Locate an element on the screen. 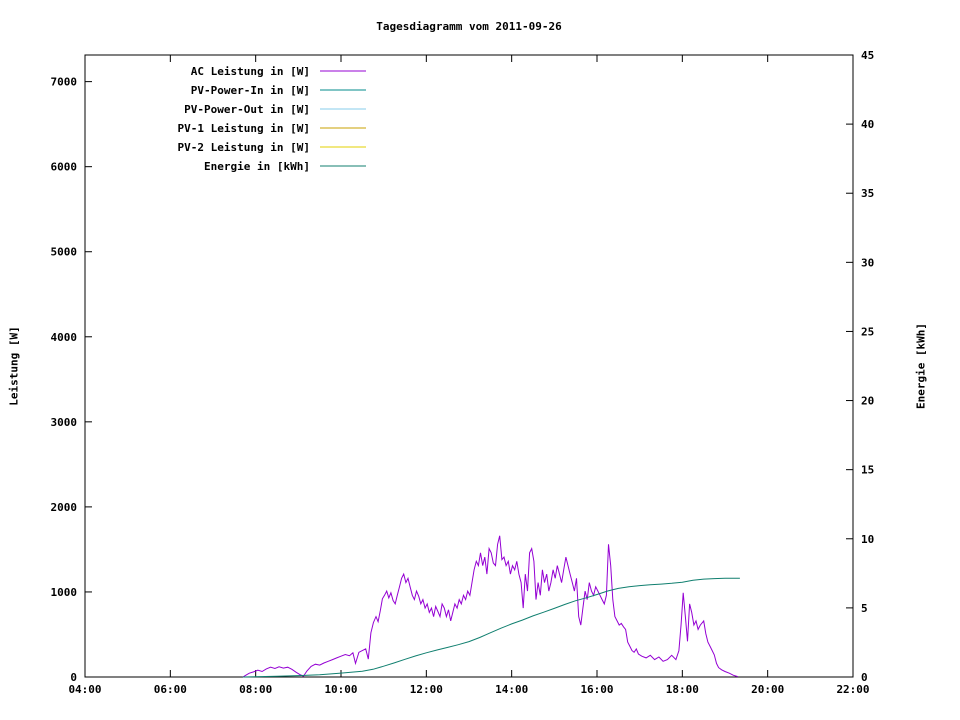  y-left-tick-label: 1000 is located at coordinates (64, 592).